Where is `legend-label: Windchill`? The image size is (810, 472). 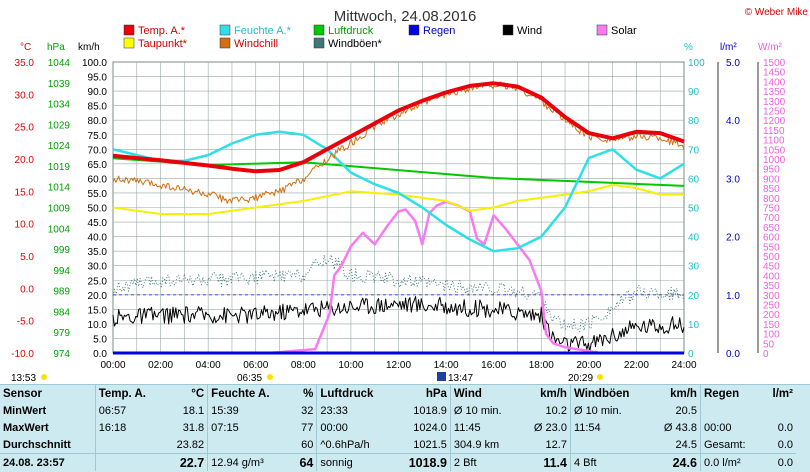 legend-label: Windchill is located at coordinates (256, 44).